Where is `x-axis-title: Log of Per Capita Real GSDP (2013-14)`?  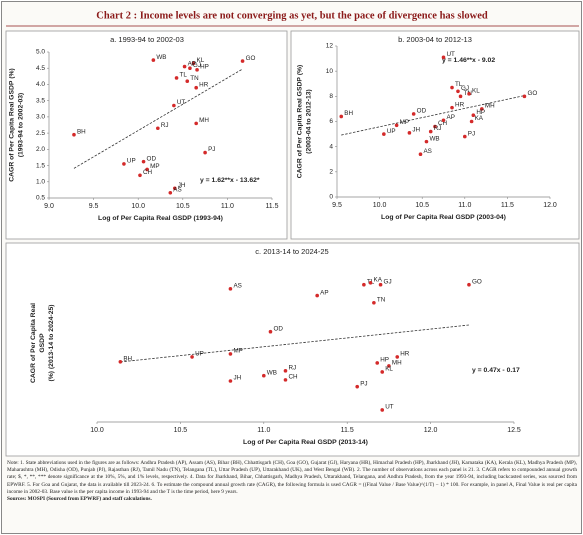
x-axis-title: Log of Per Capita Real GSDP (2013-14) is located at coordinates (305, 442).